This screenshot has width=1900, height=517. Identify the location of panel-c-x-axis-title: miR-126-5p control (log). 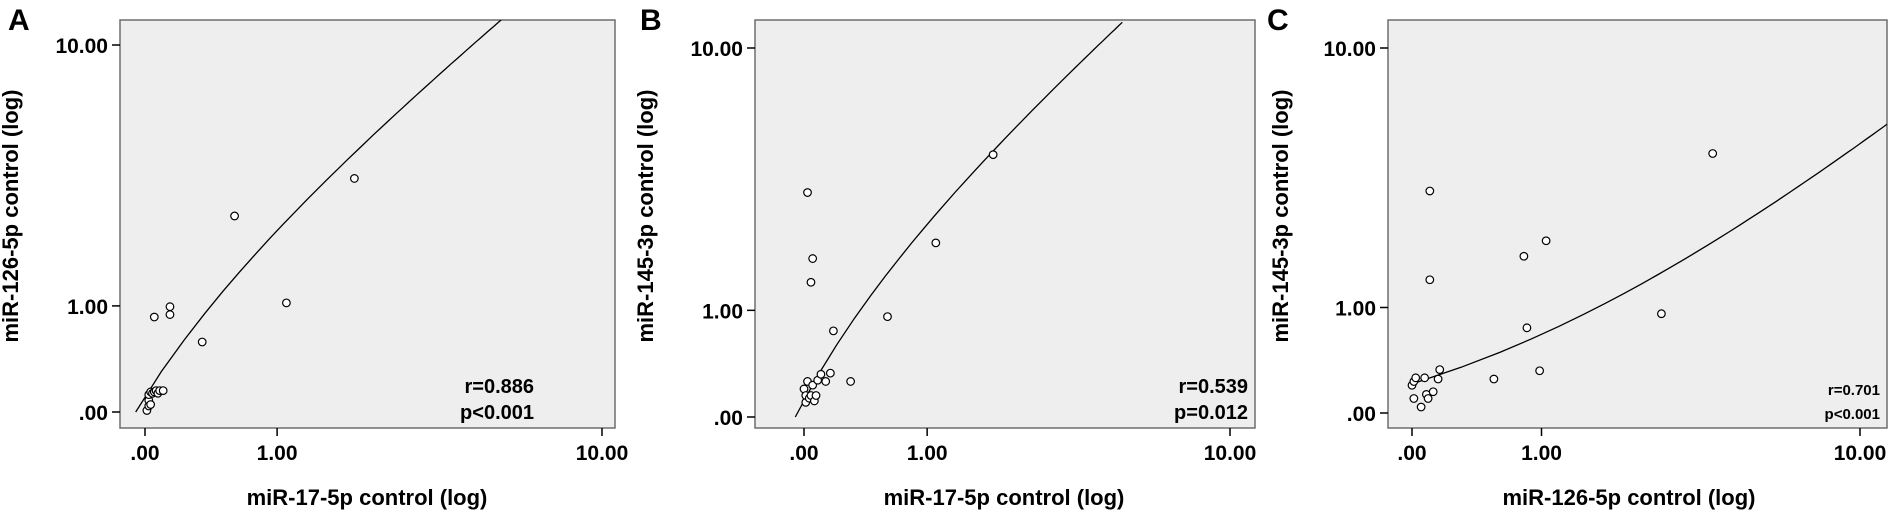
(1628, 497).